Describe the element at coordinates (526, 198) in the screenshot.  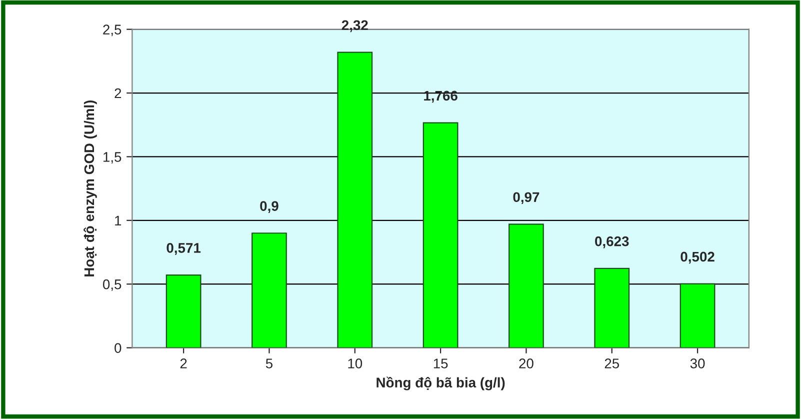
I see `data-label: 0,97` at that location.